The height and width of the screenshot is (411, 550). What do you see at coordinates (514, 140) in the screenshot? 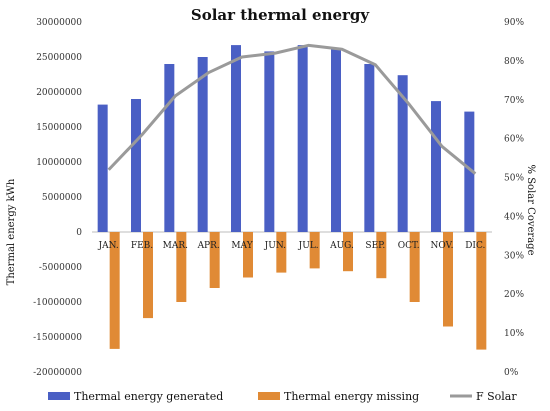
I see `right-tick-label: 60%` at bounding box center [514, 140].